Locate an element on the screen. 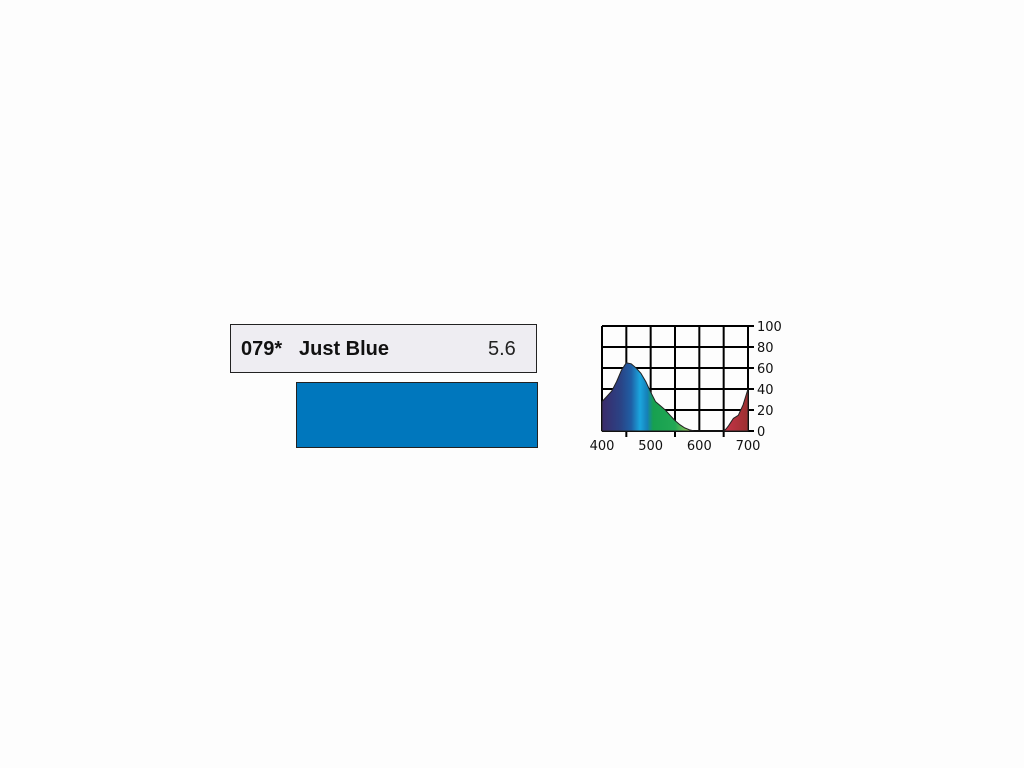 Image resolution: width=1024 pixels, height=768 pixels. x-tick-label: 700 is located at coordinates (748, 446).